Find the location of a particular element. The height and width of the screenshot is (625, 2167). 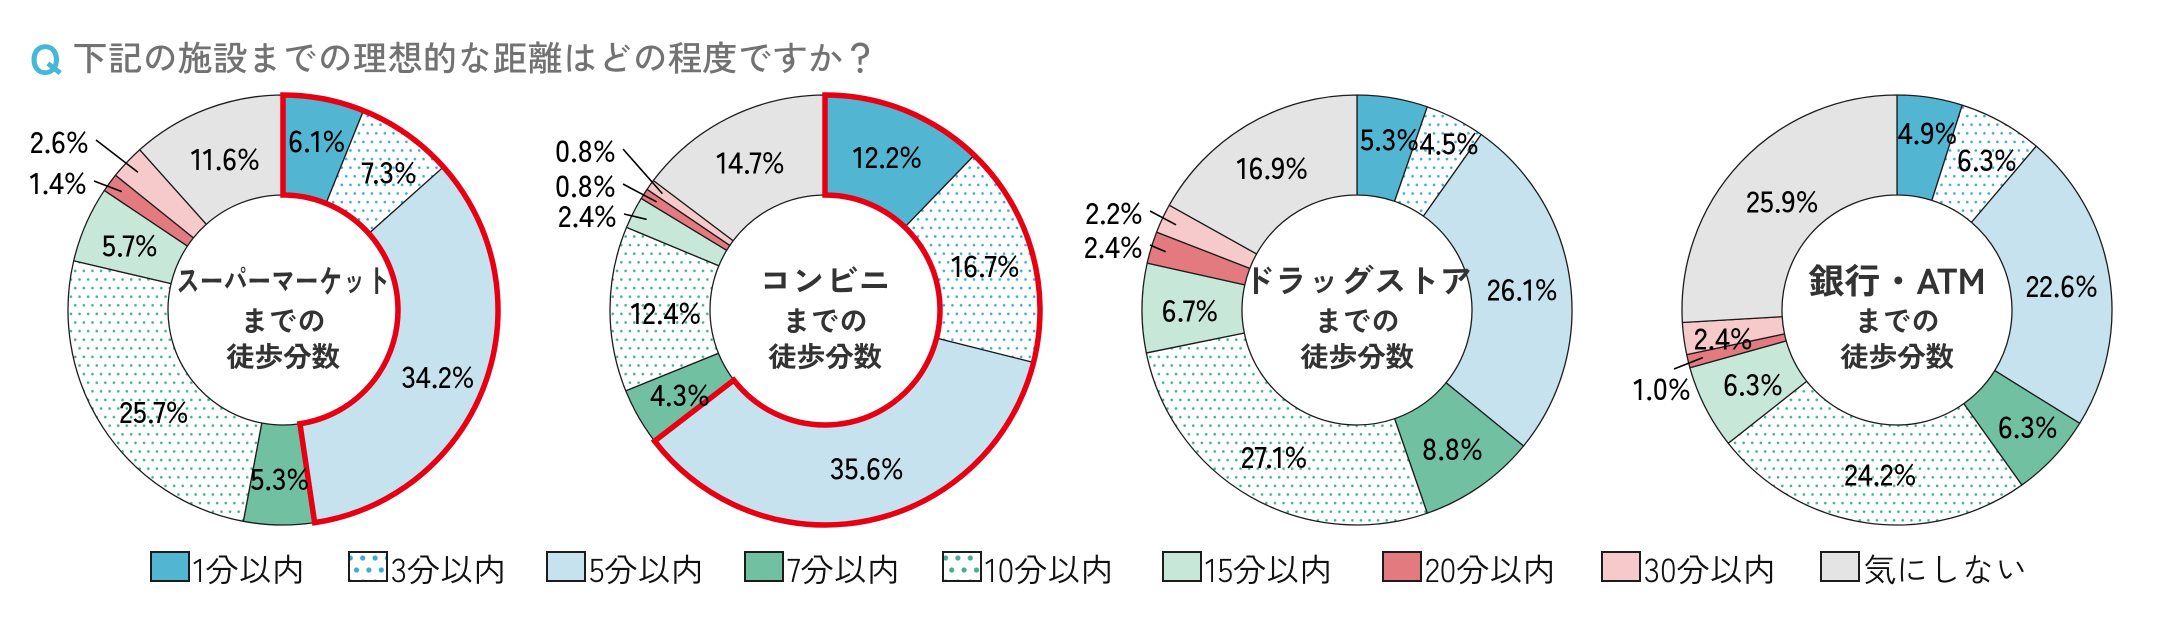

value-label: 35.6% is located at coordinates (867, 467).